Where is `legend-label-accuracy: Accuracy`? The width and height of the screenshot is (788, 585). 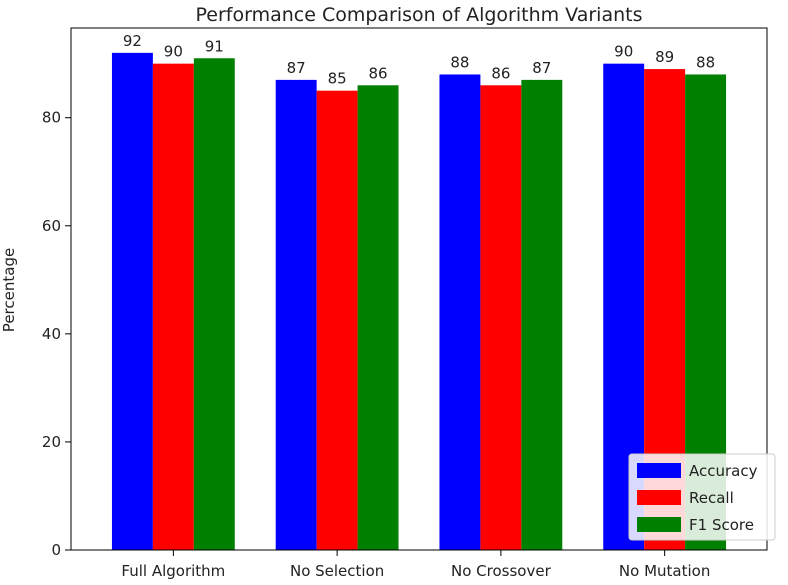
legend-label-accuracy: Accuracy is located at coordinates (723, 471).